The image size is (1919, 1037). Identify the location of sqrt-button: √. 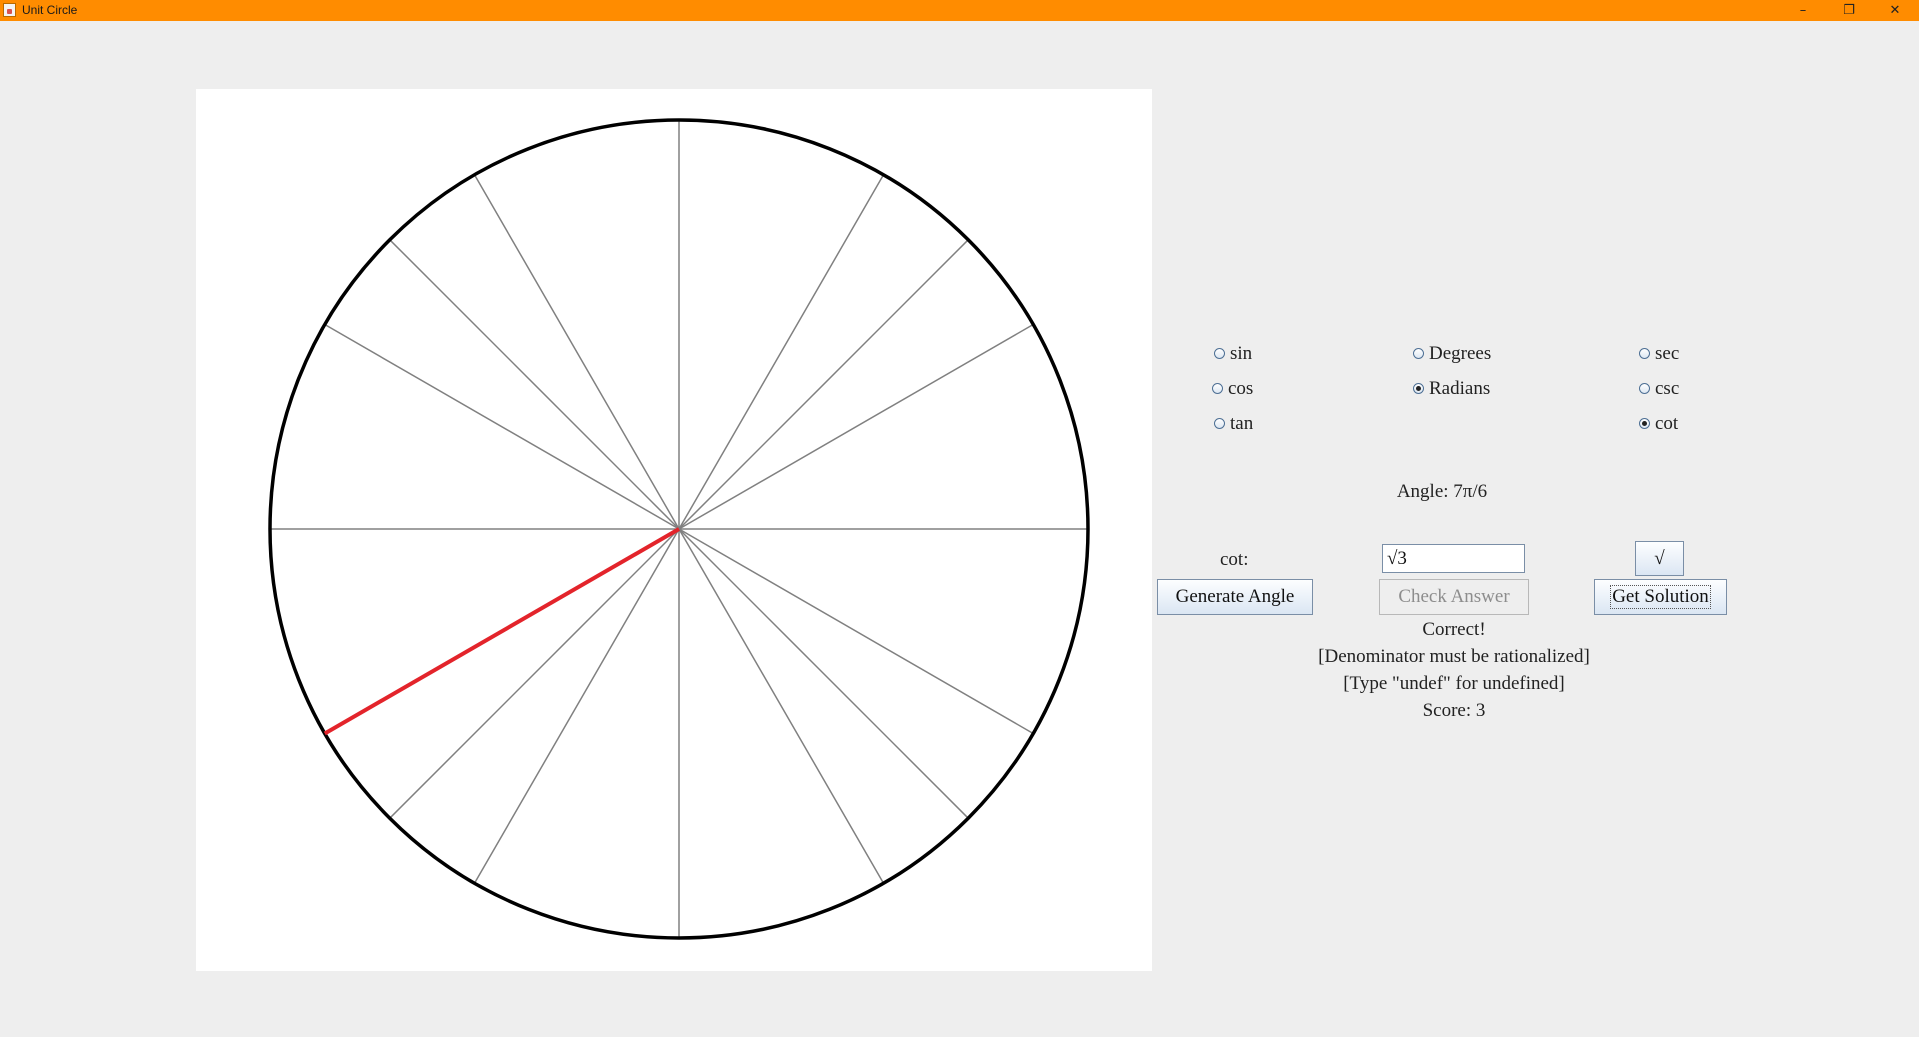
(1659, 558).